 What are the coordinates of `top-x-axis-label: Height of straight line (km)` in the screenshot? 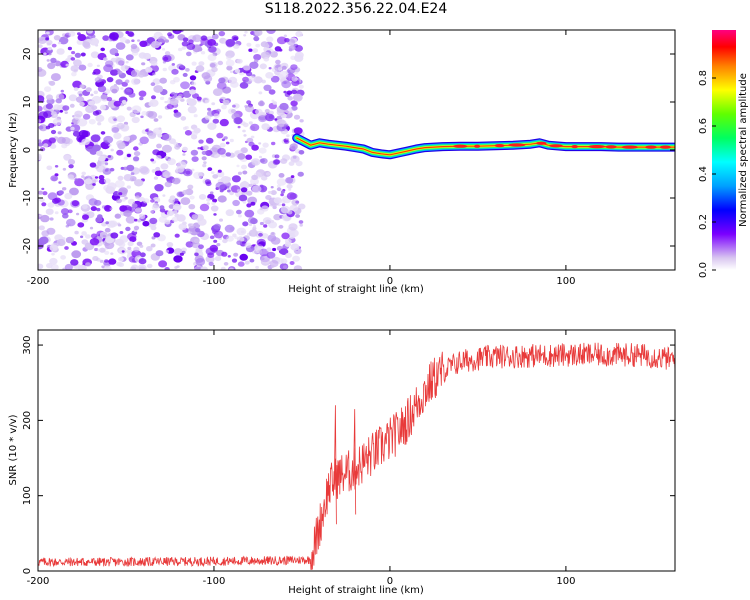 It's located at (356, 289).